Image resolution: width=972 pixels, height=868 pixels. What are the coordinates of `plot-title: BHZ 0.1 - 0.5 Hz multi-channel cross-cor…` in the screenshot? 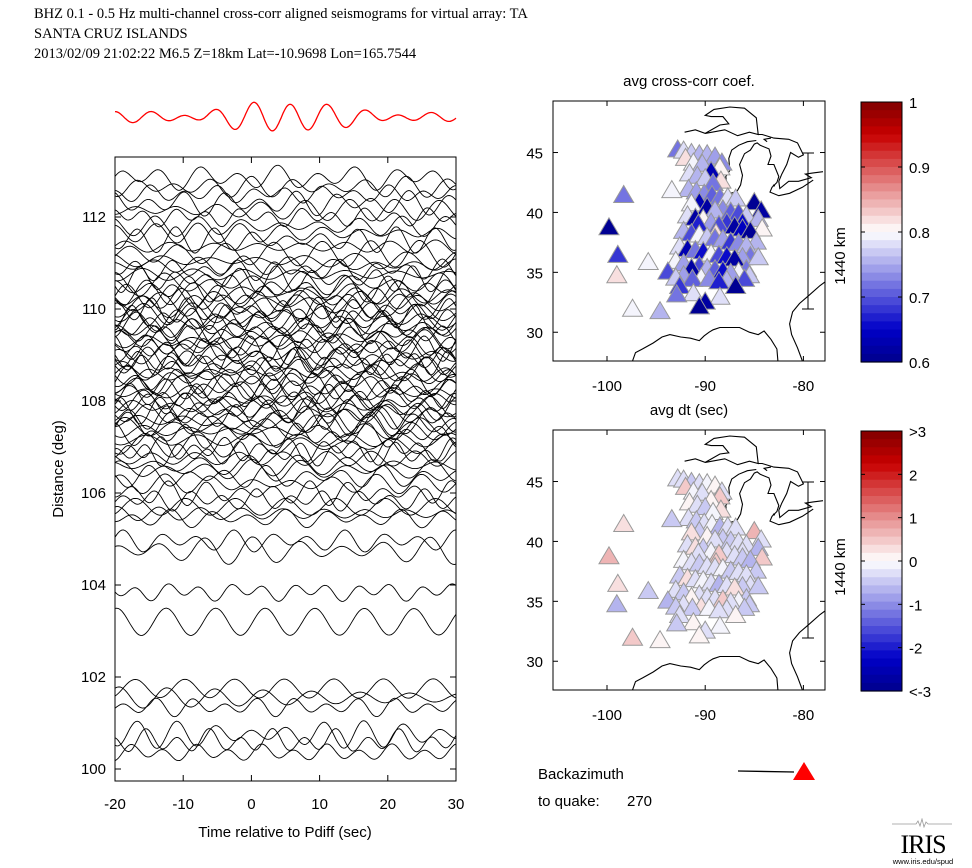 It's located at (281, 14).